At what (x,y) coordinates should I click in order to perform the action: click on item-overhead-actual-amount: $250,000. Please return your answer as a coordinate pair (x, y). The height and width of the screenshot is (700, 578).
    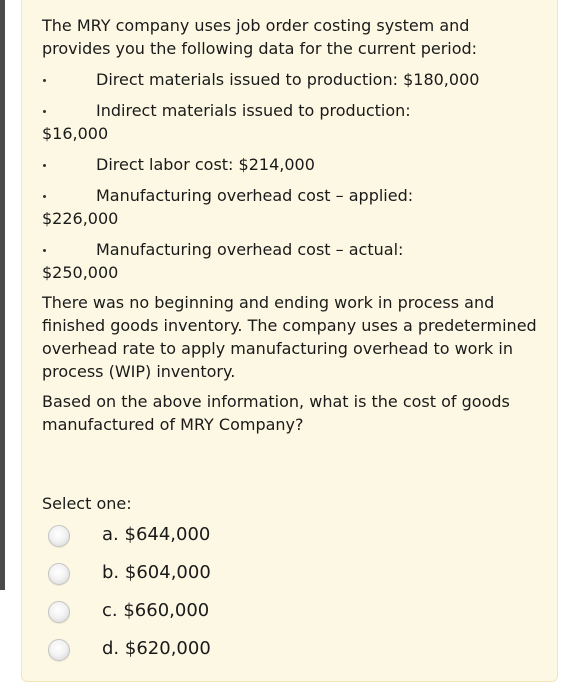
    Looking at the image, I should click on (80, 272).